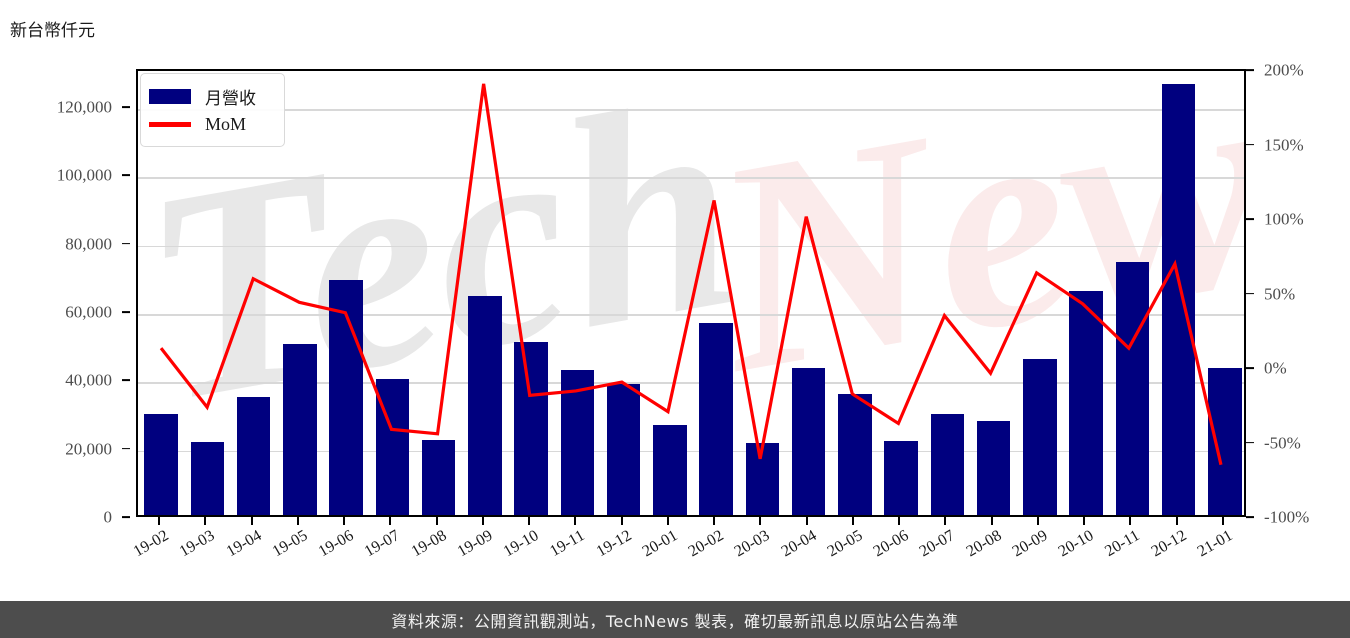 This screenshot has width=1350, height=638. What do you see at coordinates (1298, 319) in the screenshot?
I see `y-axis-right: -100% -50% 0% 50% 100% 150% 200%` at bounding box center [1298, 319].